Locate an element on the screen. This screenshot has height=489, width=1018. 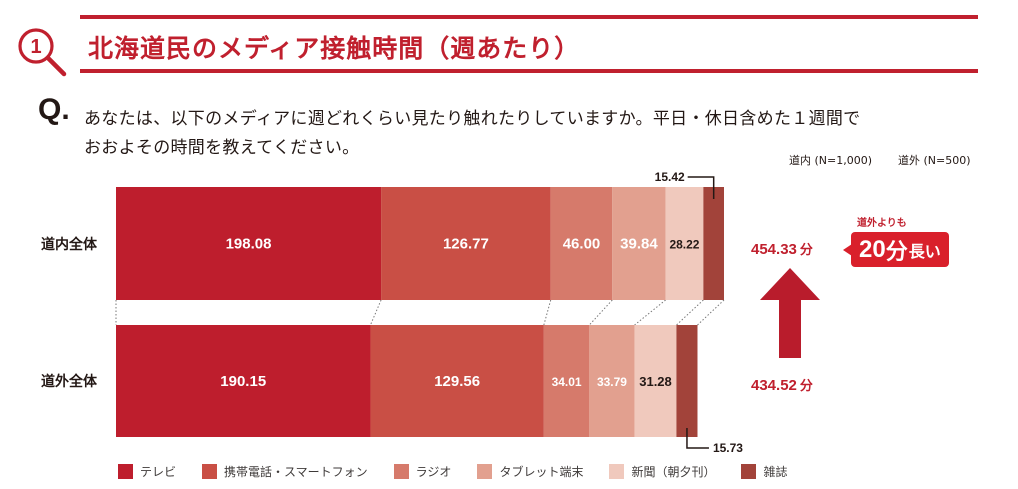
page-title: 北海道民のメディア接触時間（週あたり） is located at coordinates (334, 48).